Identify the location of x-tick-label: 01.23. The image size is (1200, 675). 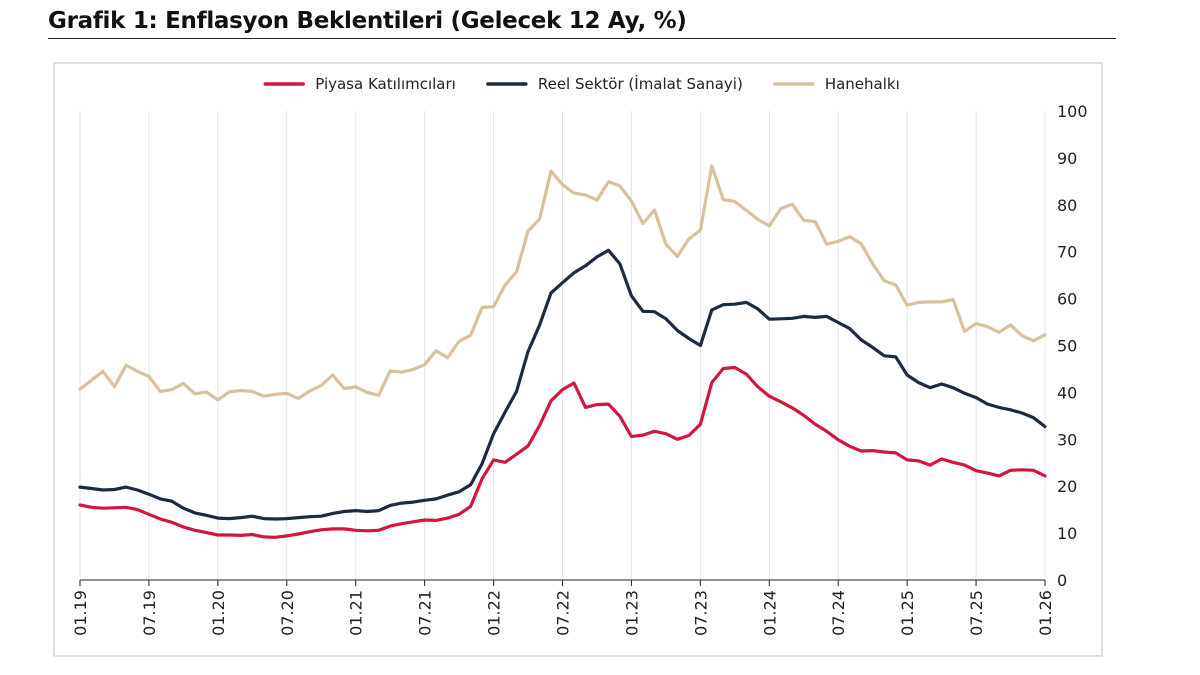
(631, 613).